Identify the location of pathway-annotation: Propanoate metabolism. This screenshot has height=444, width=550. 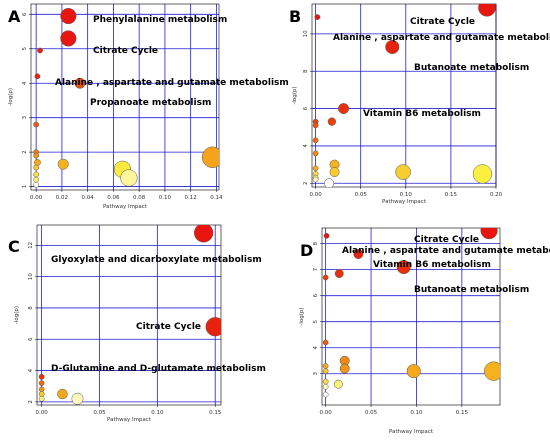
(150, 103).